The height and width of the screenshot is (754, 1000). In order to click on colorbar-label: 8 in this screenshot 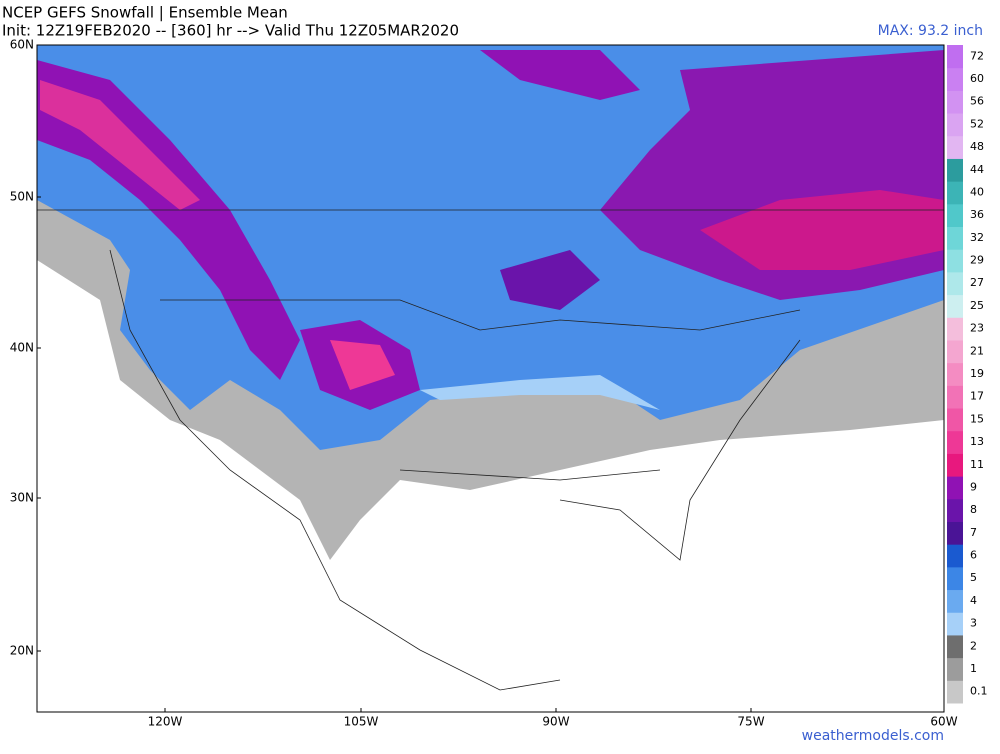, I will do `click(973, 509)`.